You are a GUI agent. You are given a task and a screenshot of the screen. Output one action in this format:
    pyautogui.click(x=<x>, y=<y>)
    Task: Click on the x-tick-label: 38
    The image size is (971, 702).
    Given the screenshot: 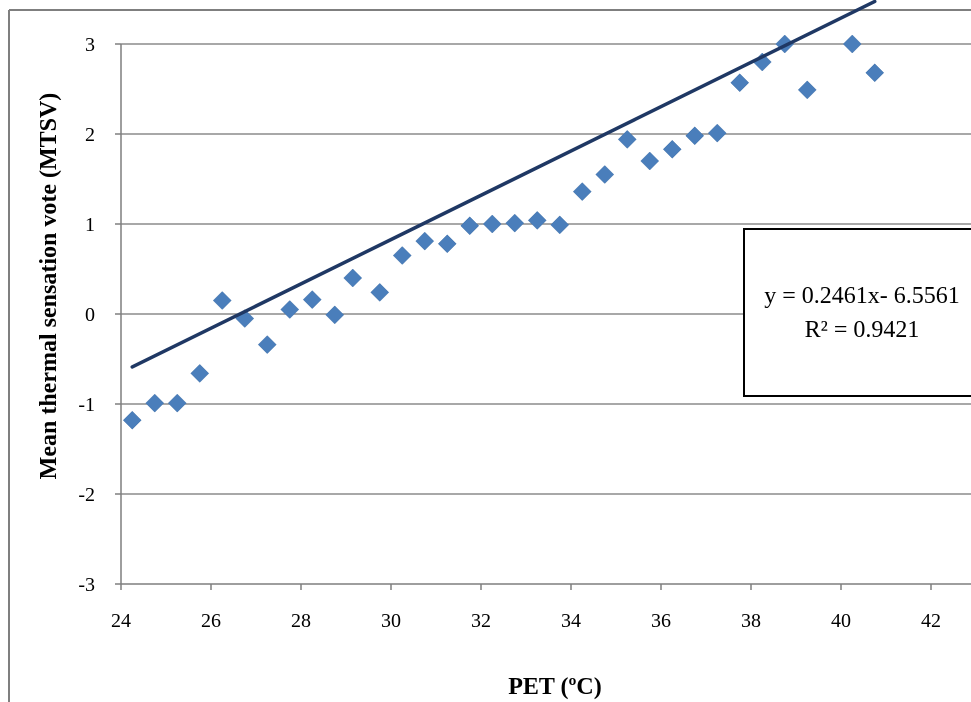 What is the action you would take?
    pyautogui.click(x=751, y=621)
    